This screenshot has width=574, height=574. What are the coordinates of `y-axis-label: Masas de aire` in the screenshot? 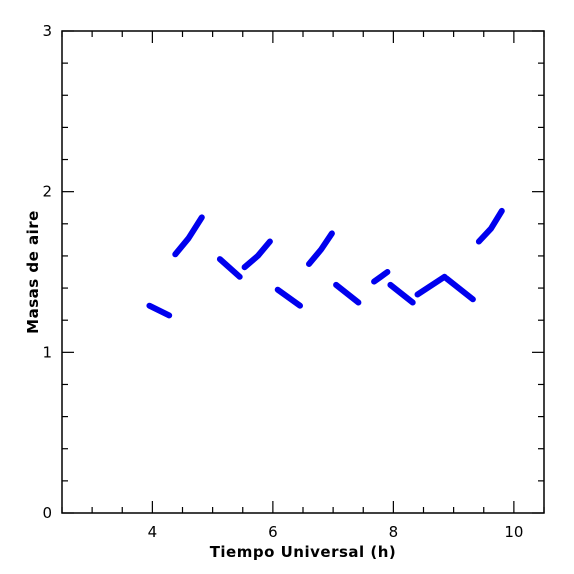 It's located at (33, 272).